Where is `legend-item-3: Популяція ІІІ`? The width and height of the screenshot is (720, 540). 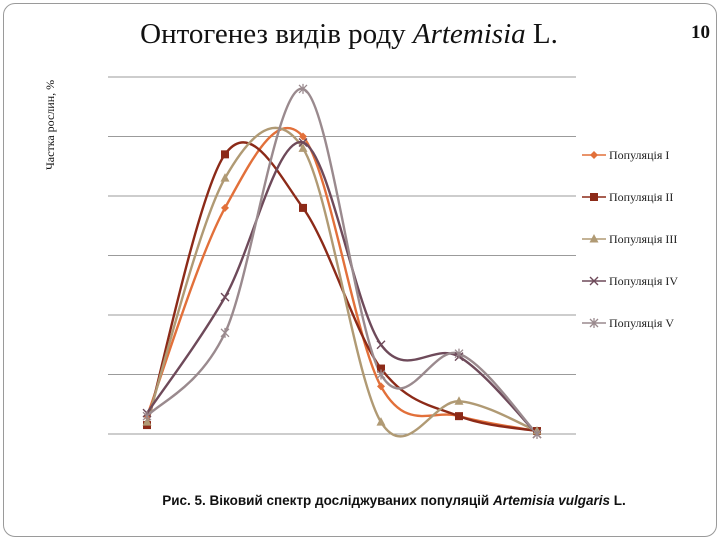 legend-item-3: Популяція ІІІ is located at coordinates (629, 239).